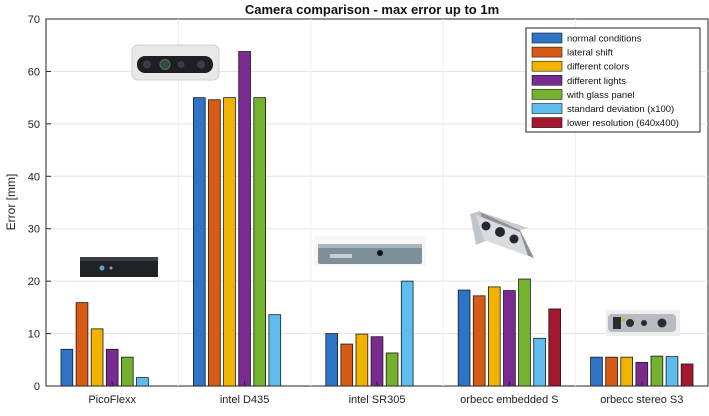 This screenshot has height=416, width=709. I want to click on y-axis: 0 10 20 30 40 50 60 70, so click(39, 203).